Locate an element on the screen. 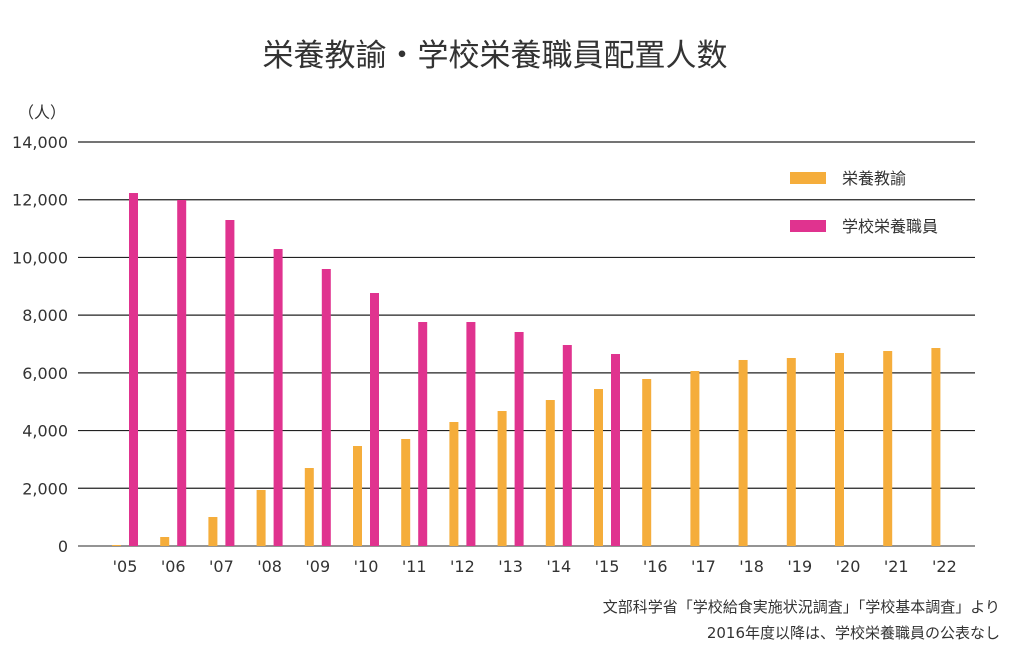 The image size is (1024, 663). y-axis-label: （人） is located at coordinates (42, 112).